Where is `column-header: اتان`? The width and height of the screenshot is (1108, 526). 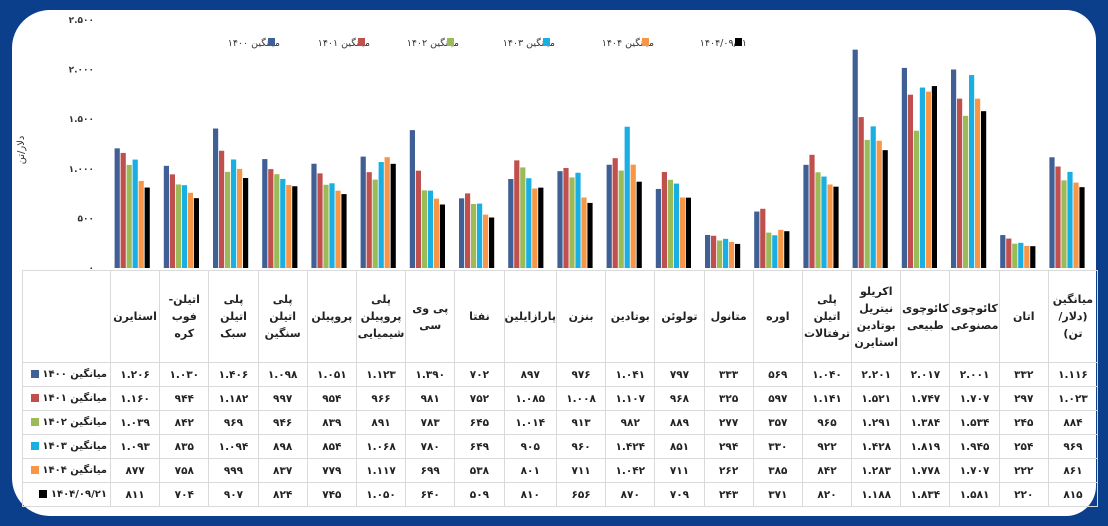 column-header: اتان is located at coordinates (1023, 316).